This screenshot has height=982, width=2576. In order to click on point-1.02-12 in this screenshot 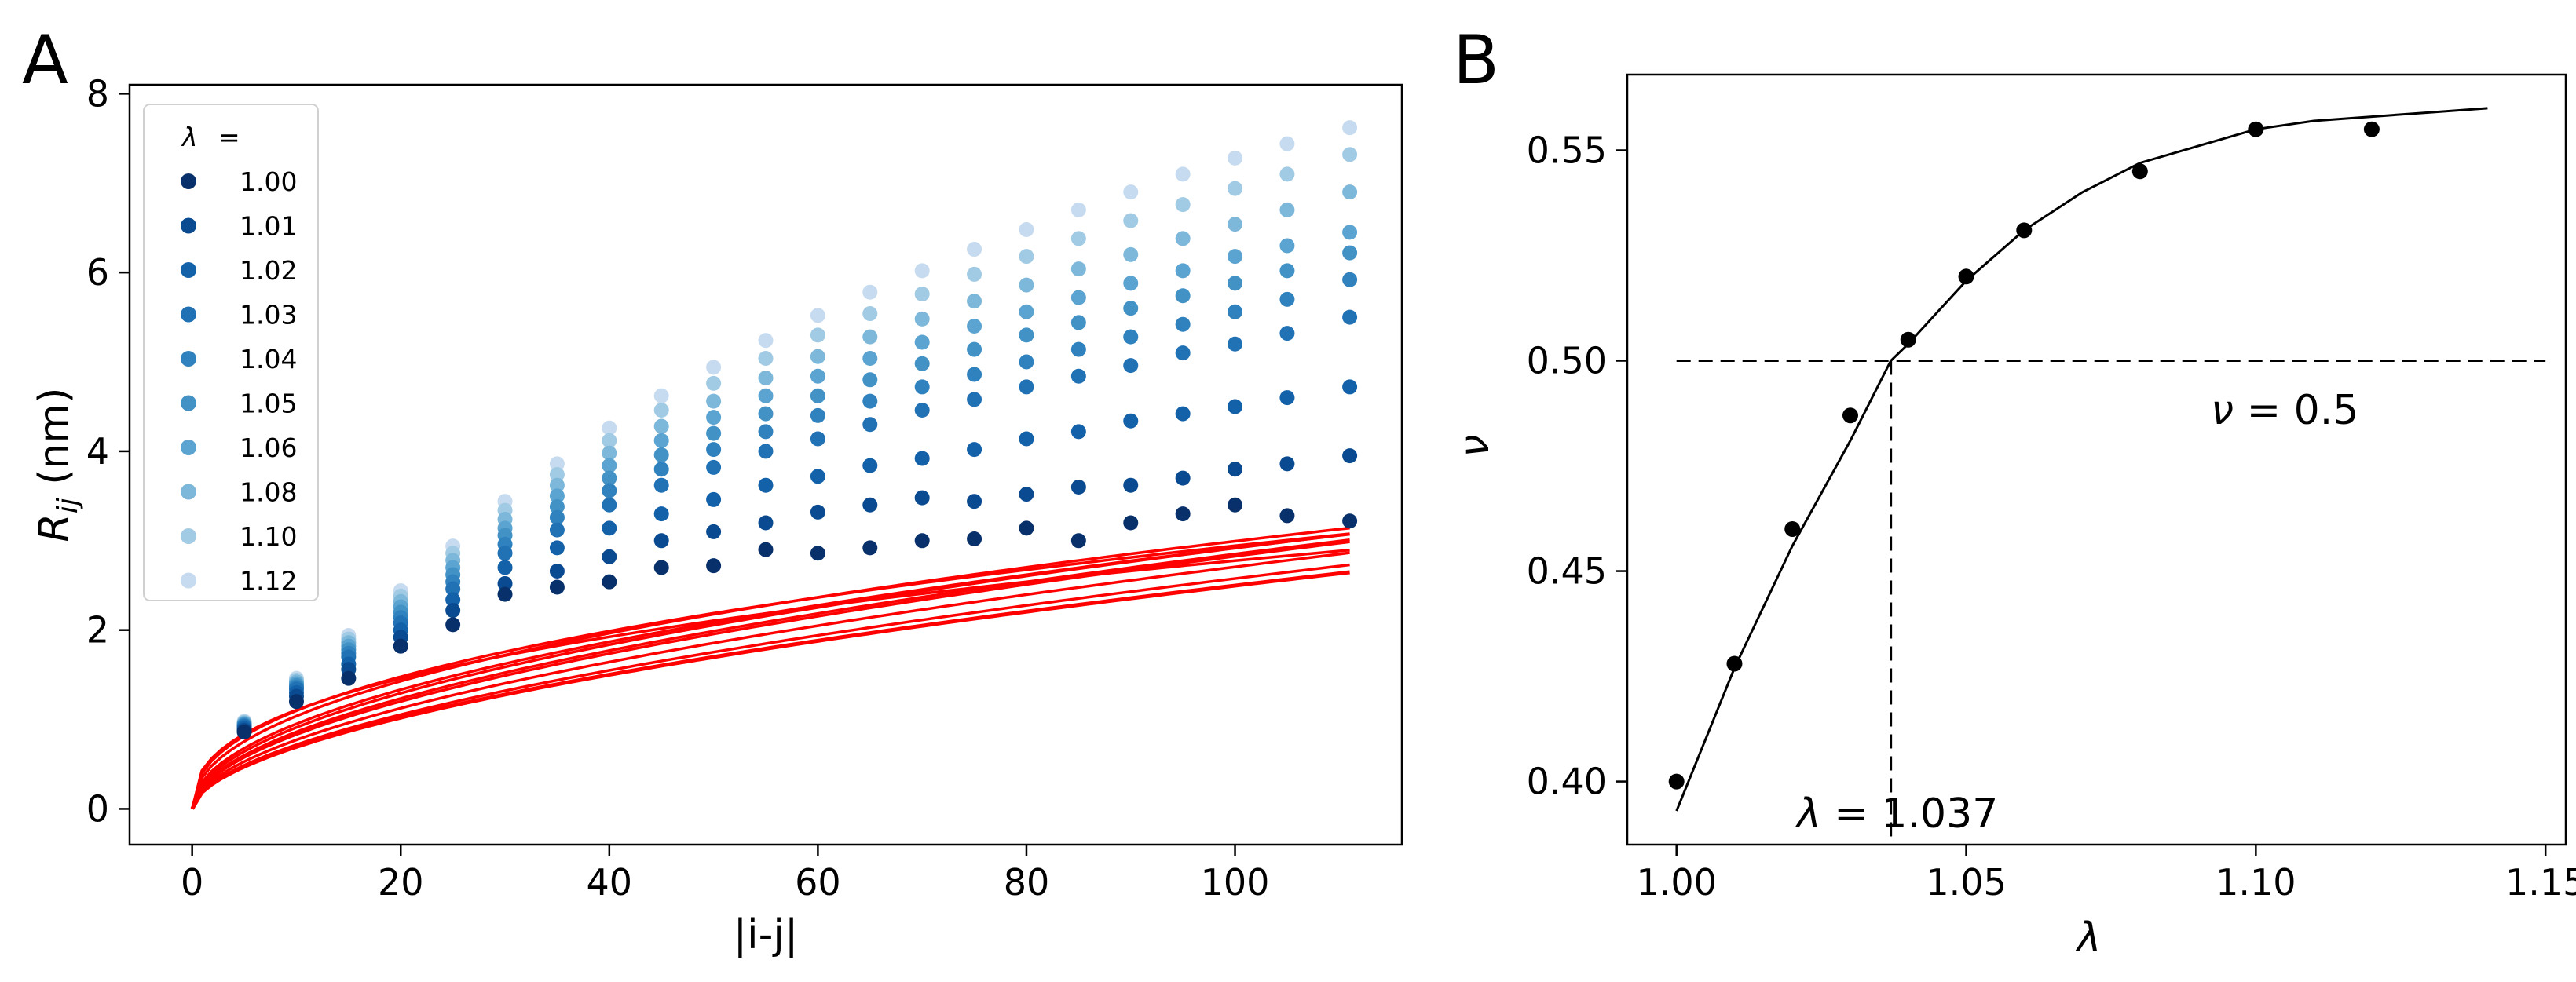, I will do `click(870, 465)`.